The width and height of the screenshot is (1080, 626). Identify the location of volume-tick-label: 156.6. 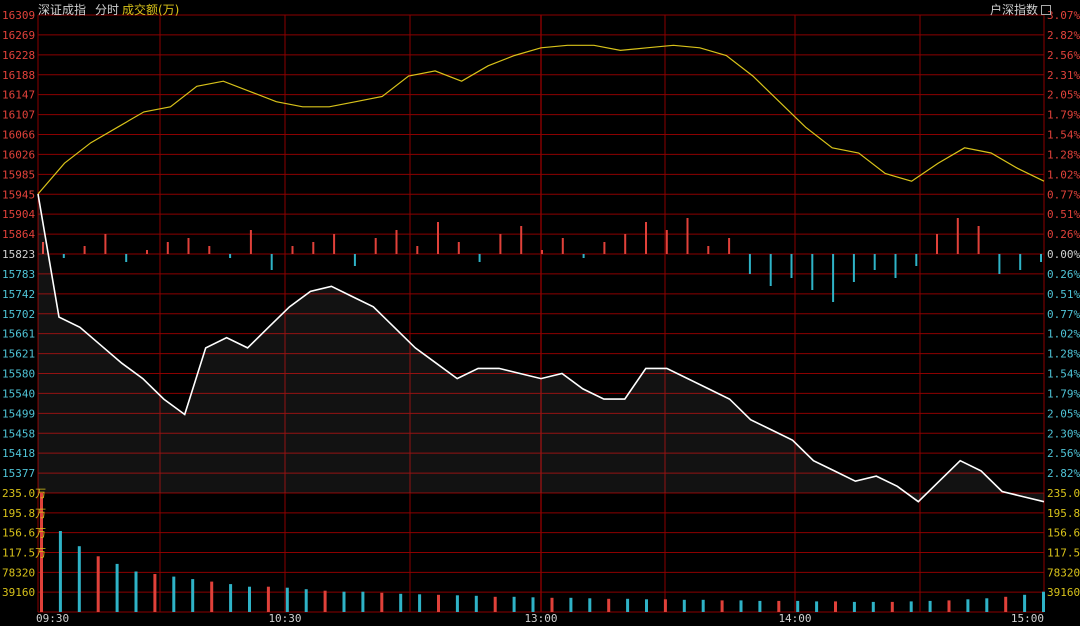
(1063, 533).